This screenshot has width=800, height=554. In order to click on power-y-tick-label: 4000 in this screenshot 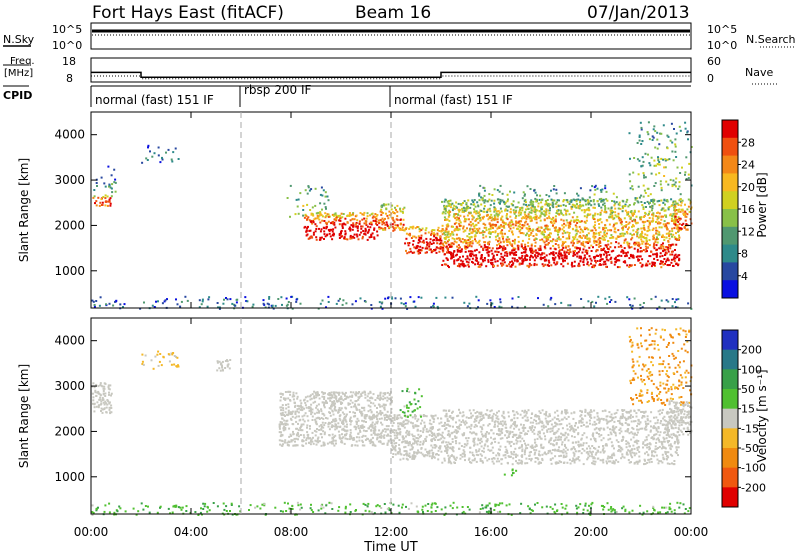, I will do `click(69, 135)`.